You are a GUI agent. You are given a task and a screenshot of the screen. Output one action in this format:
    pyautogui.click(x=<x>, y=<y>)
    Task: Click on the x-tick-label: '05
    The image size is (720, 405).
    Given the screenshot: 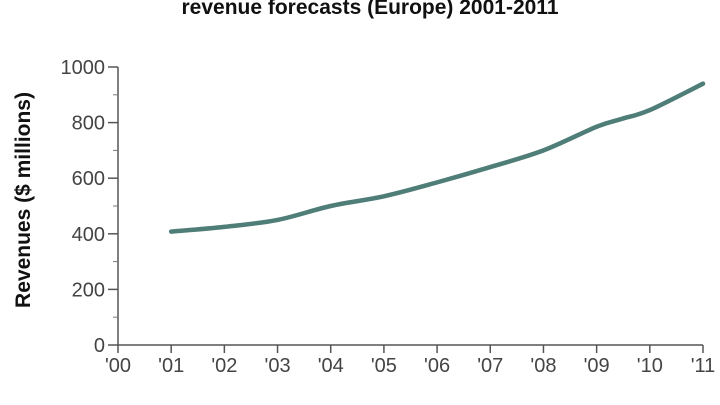 What is the action you would take?
    pyautogui.click(x=384, y=366)
    